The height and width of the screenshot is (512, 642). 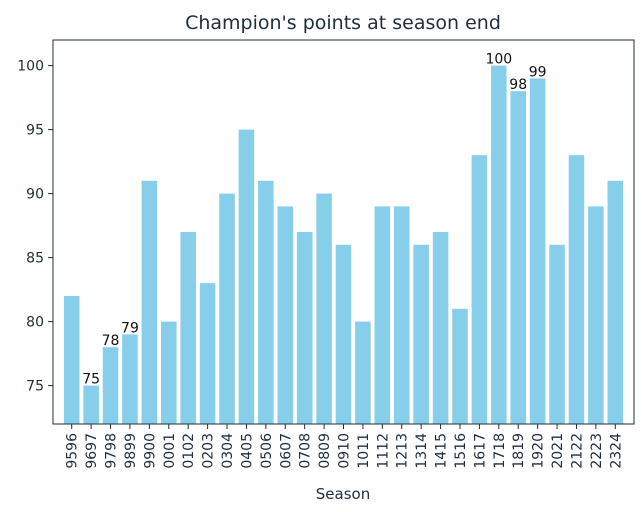 I want to click on x-tick-label-1819: 1819, so click(x=519, y=451).